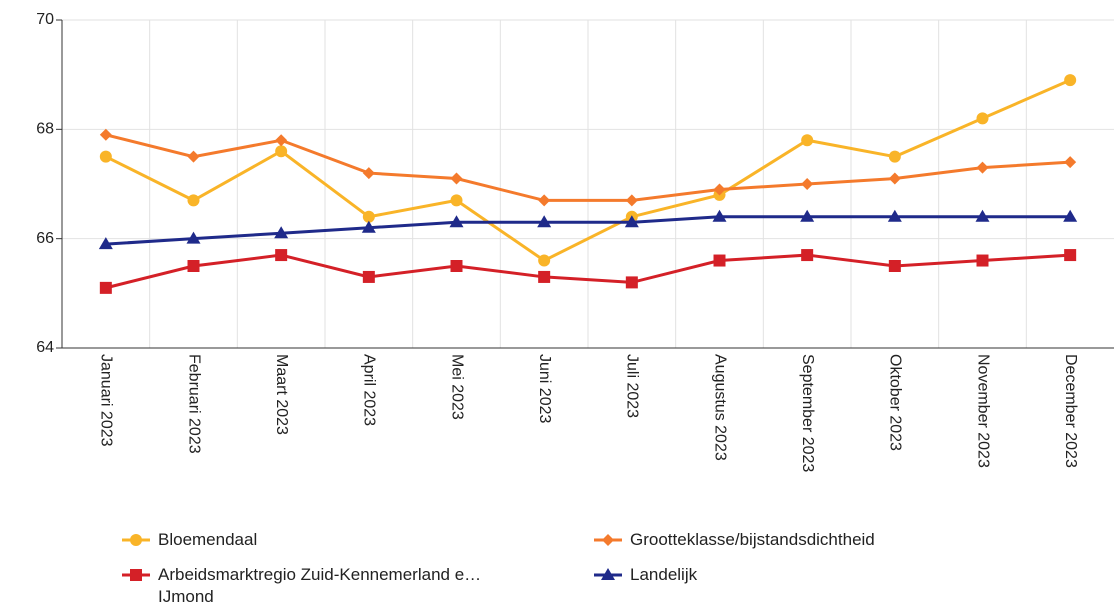 The width and height of the screenshot is (1114, 610). Describe the element at coordinates (369, 390) in the screenshot. I see `x-tick-label: April 2023` at that location.